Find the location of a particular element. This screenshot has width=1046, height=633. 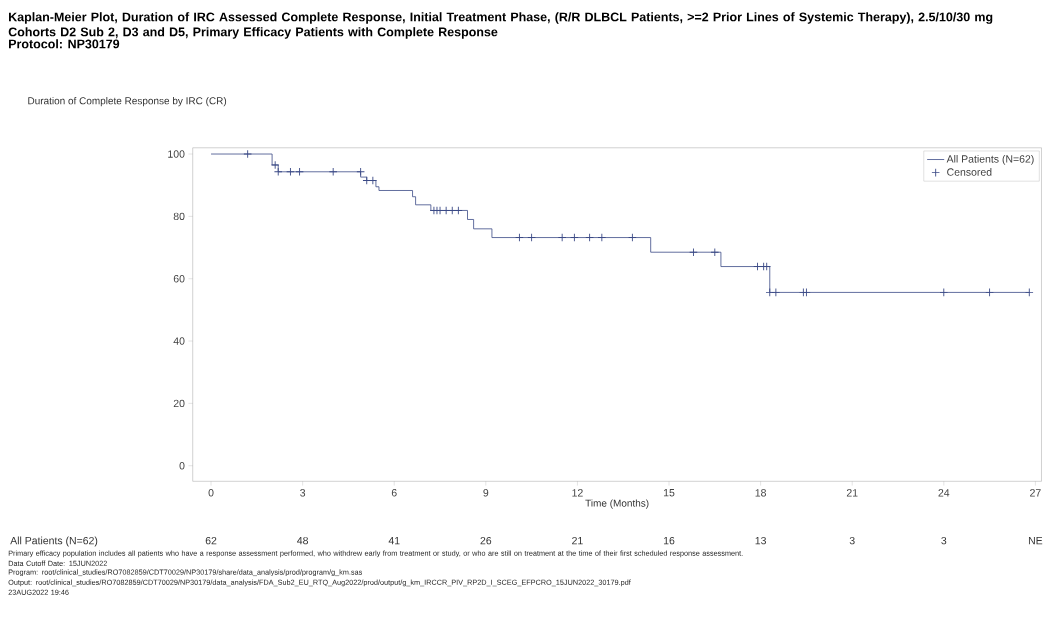

x-tick-label: 21 is located at coordinates (852, 493).